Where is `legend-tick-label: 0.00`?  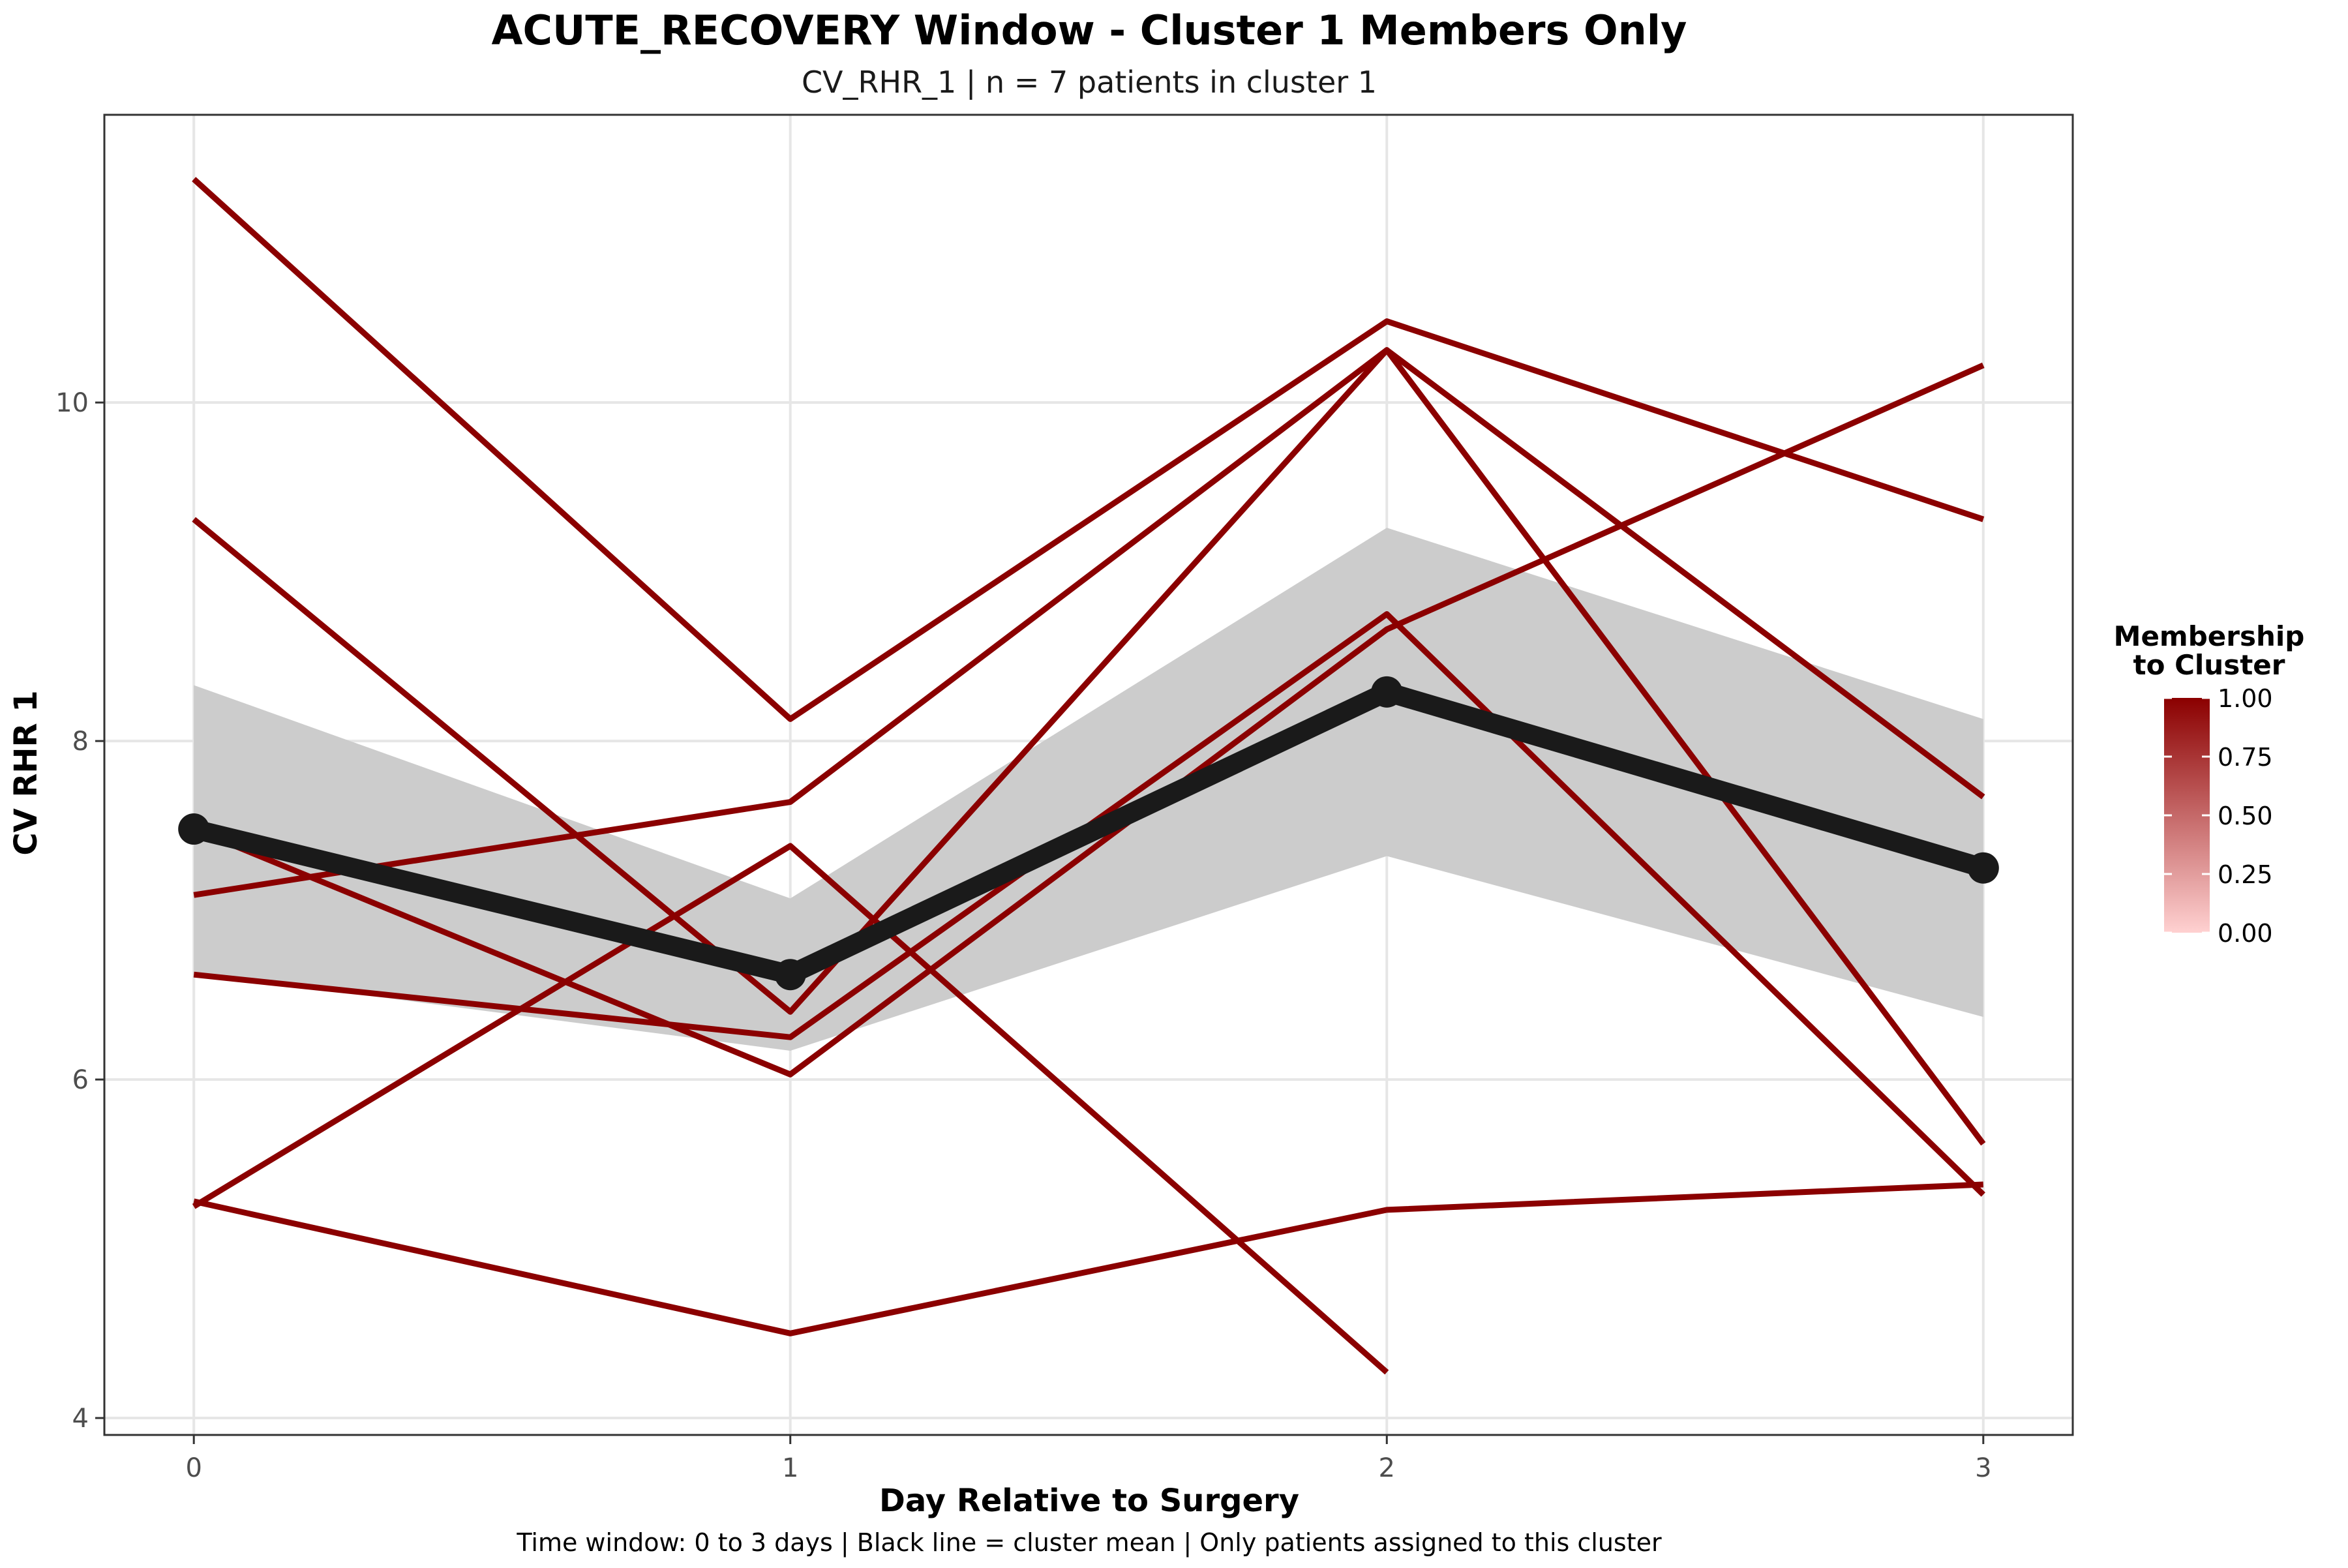
legend-tick-label: 0.00 is located at coordinates (2245, 933).